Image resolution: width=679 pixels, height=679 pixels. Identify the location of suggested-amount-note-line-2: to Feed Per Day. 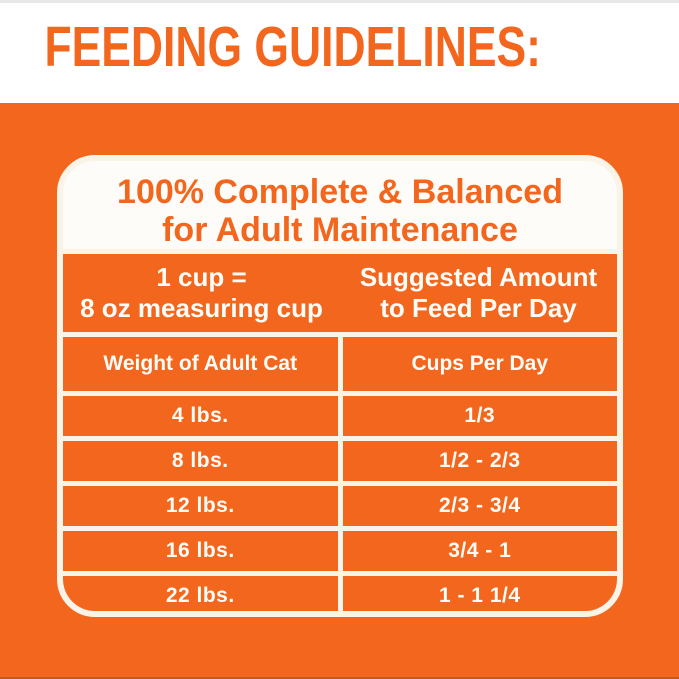
(478, 308).